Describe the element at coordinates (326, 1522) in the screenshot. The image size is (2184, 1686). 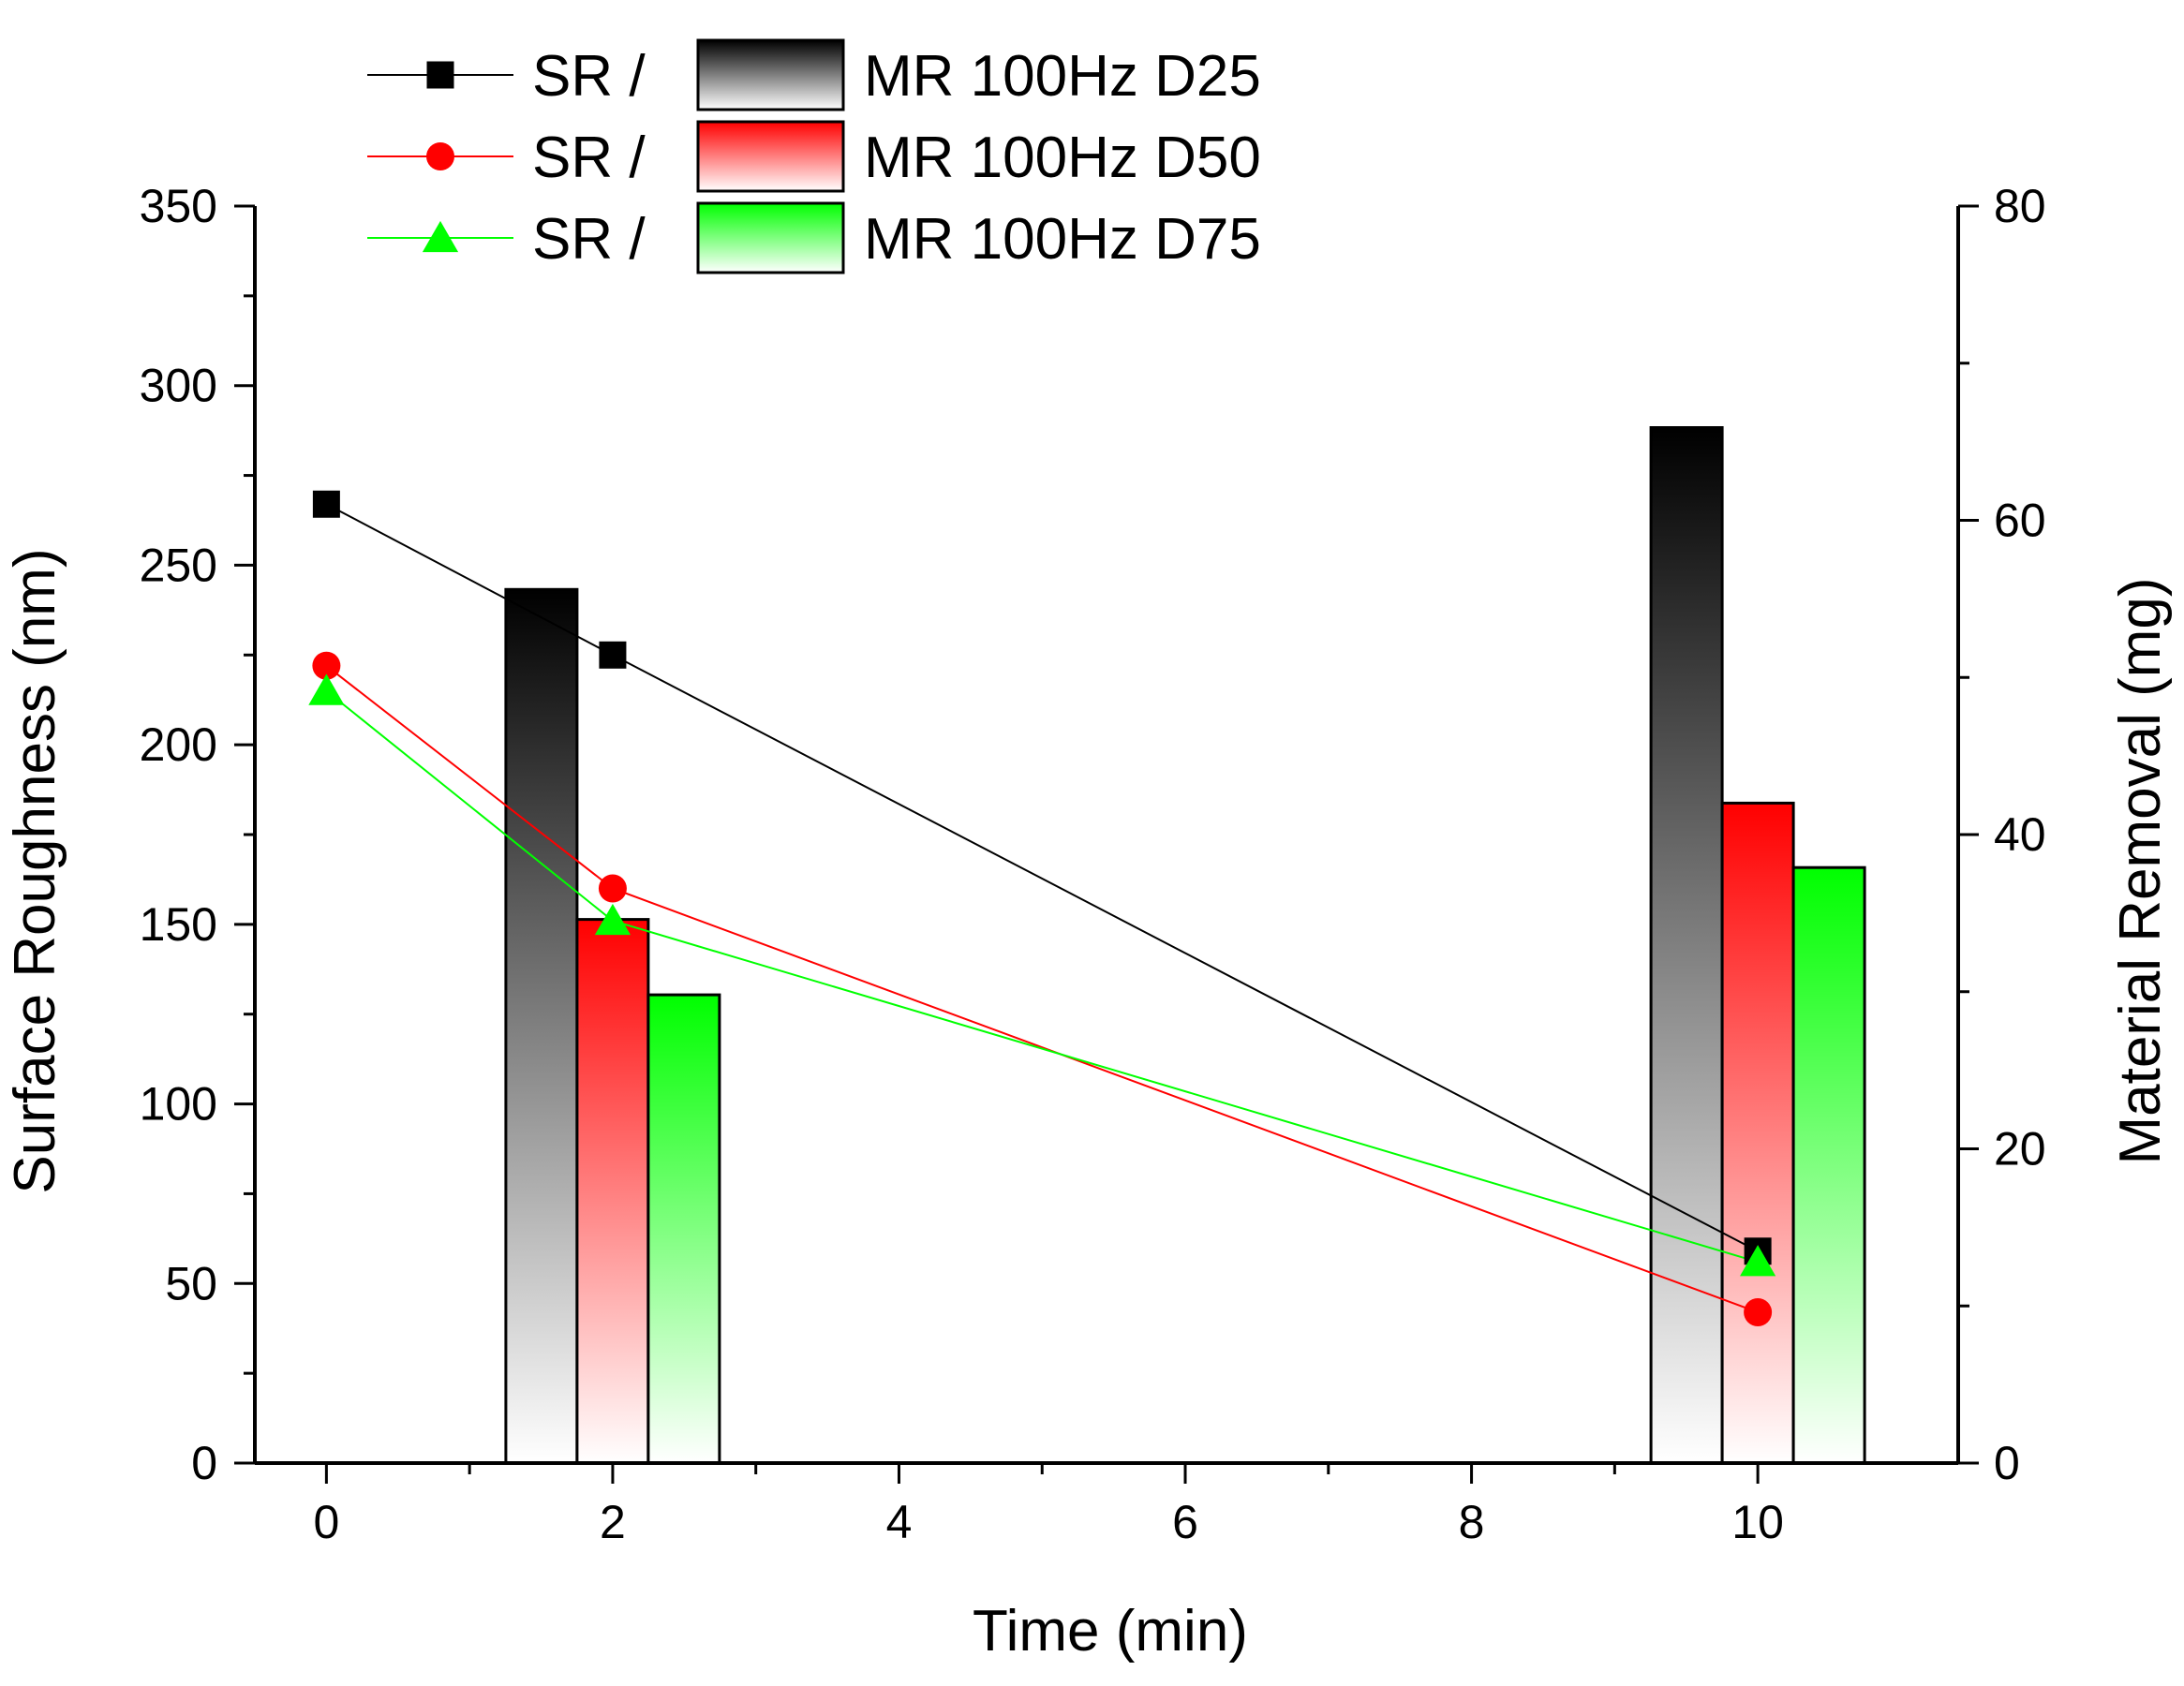
I see `x-tick-label-0: 0` at that location.